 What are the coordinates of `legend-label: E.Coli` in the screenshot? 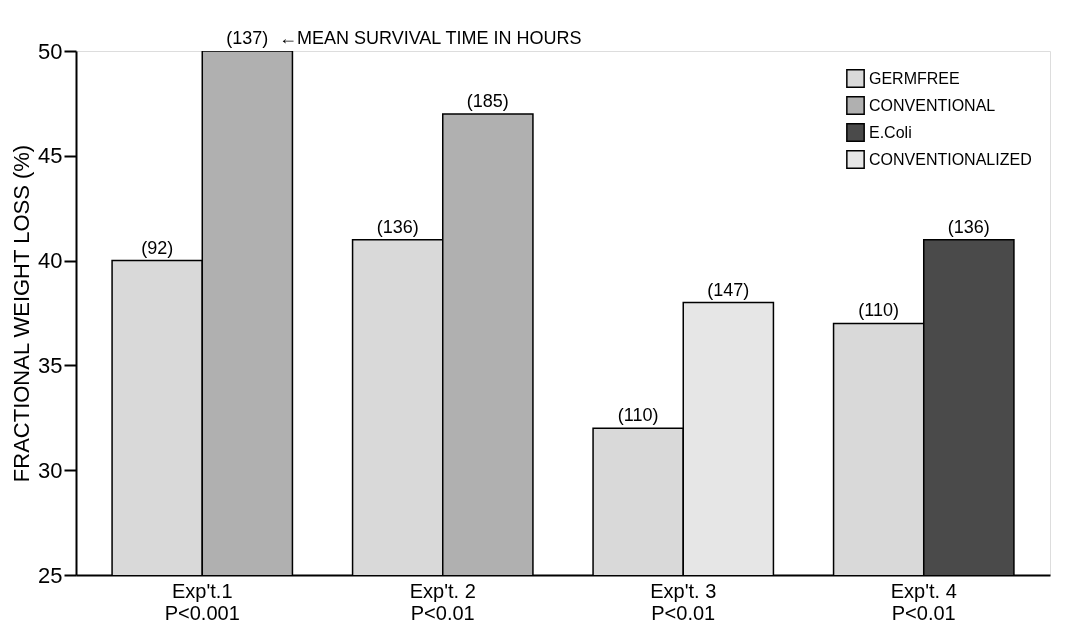 It's located at (890, 132).